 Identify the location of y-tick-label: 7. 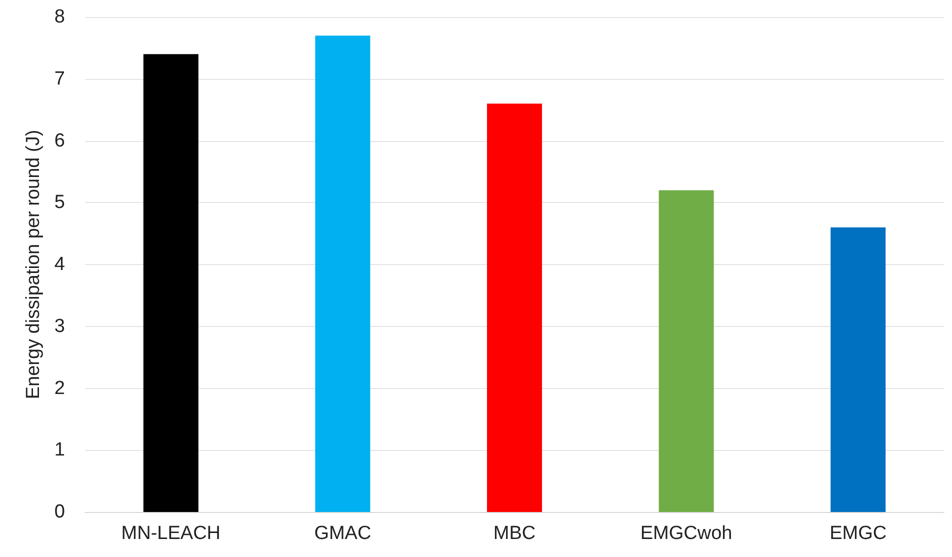
(59, 79).